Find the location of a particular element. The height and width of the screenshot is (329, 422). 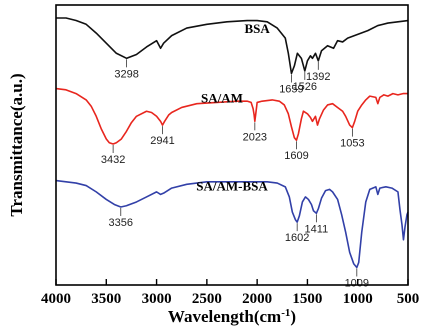

x-axis-title-superscript: -1 is located at coordinates (285, 313).